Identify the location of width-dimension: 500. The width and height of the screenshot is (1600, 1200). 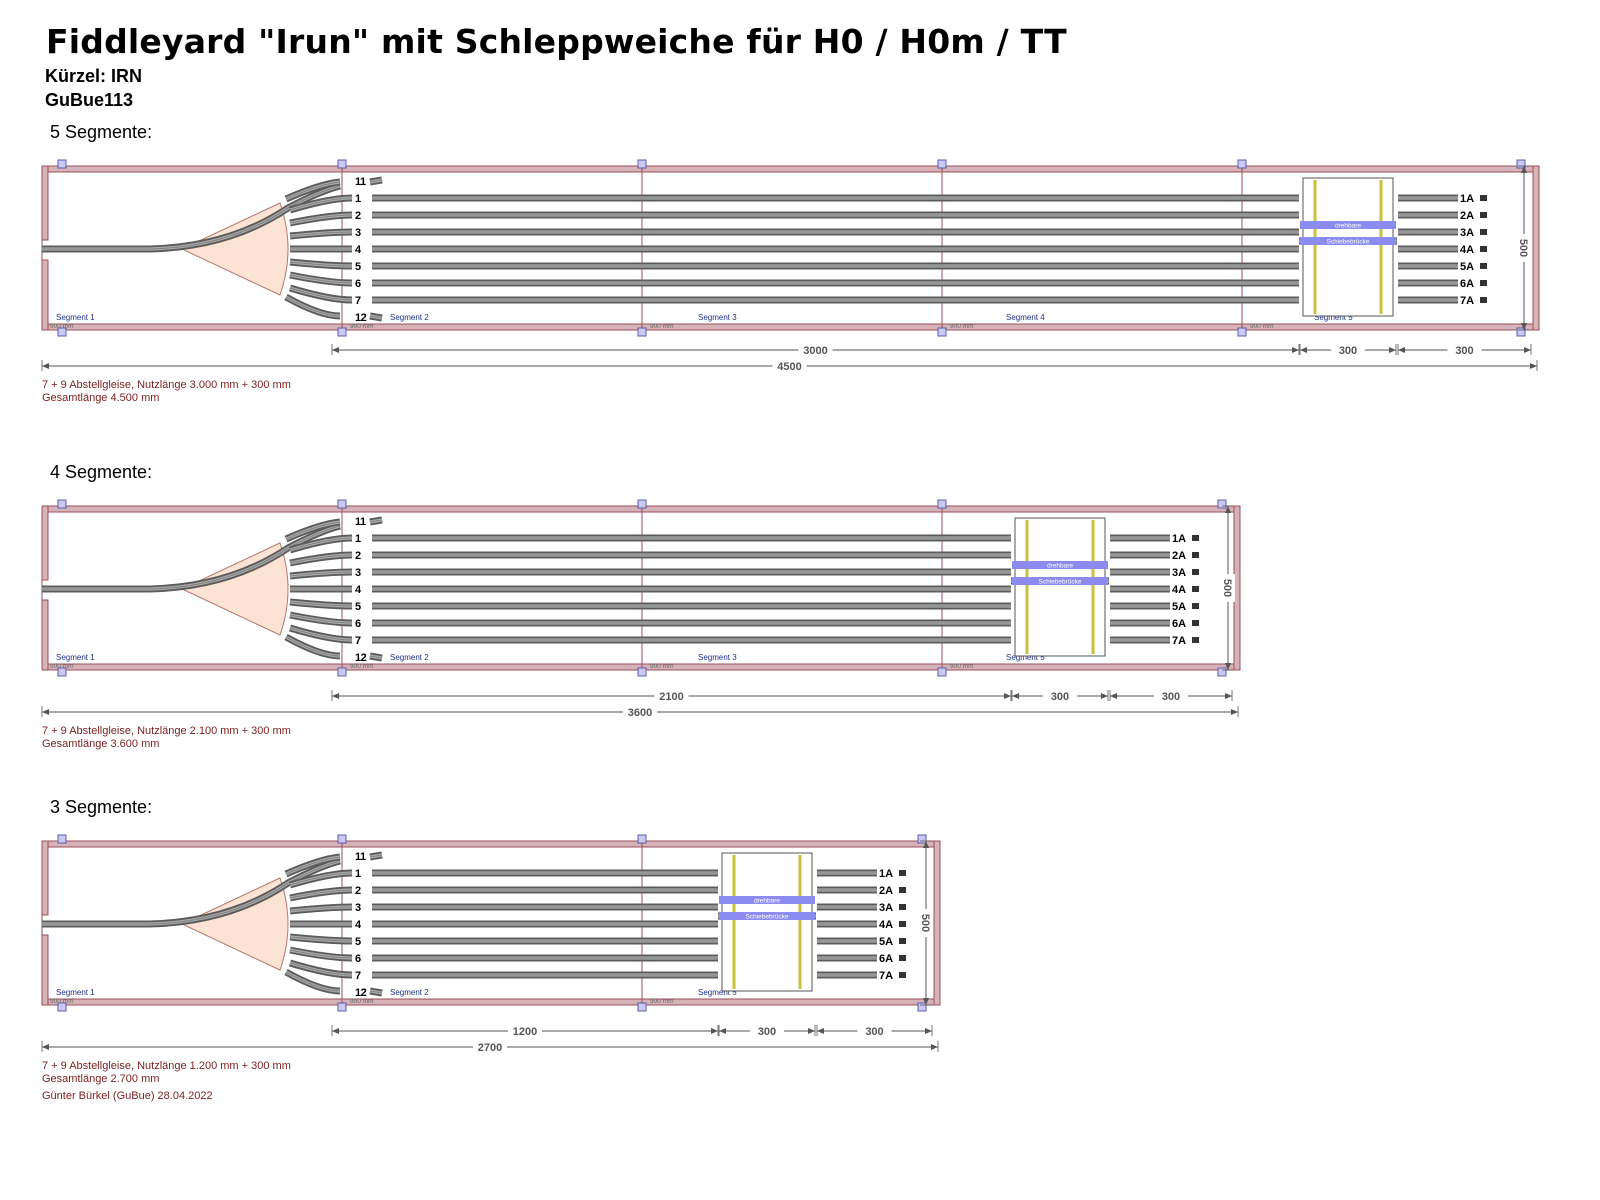
(926, 923).